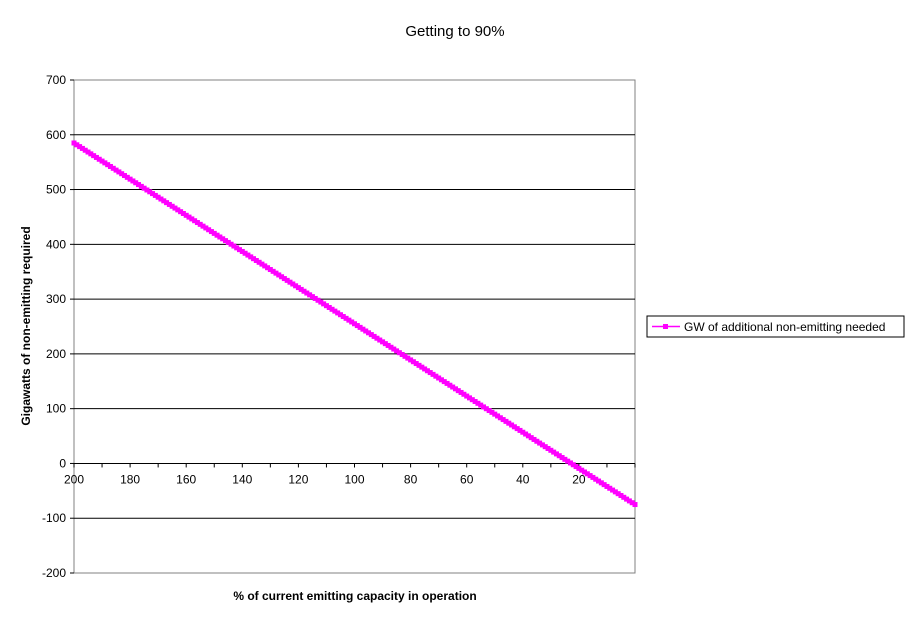 The width and height of the screenshot is (911, 623). Describe the element at coordinates (56, 299) in the screenshot. I see `y-tick-label: 300` at that location.